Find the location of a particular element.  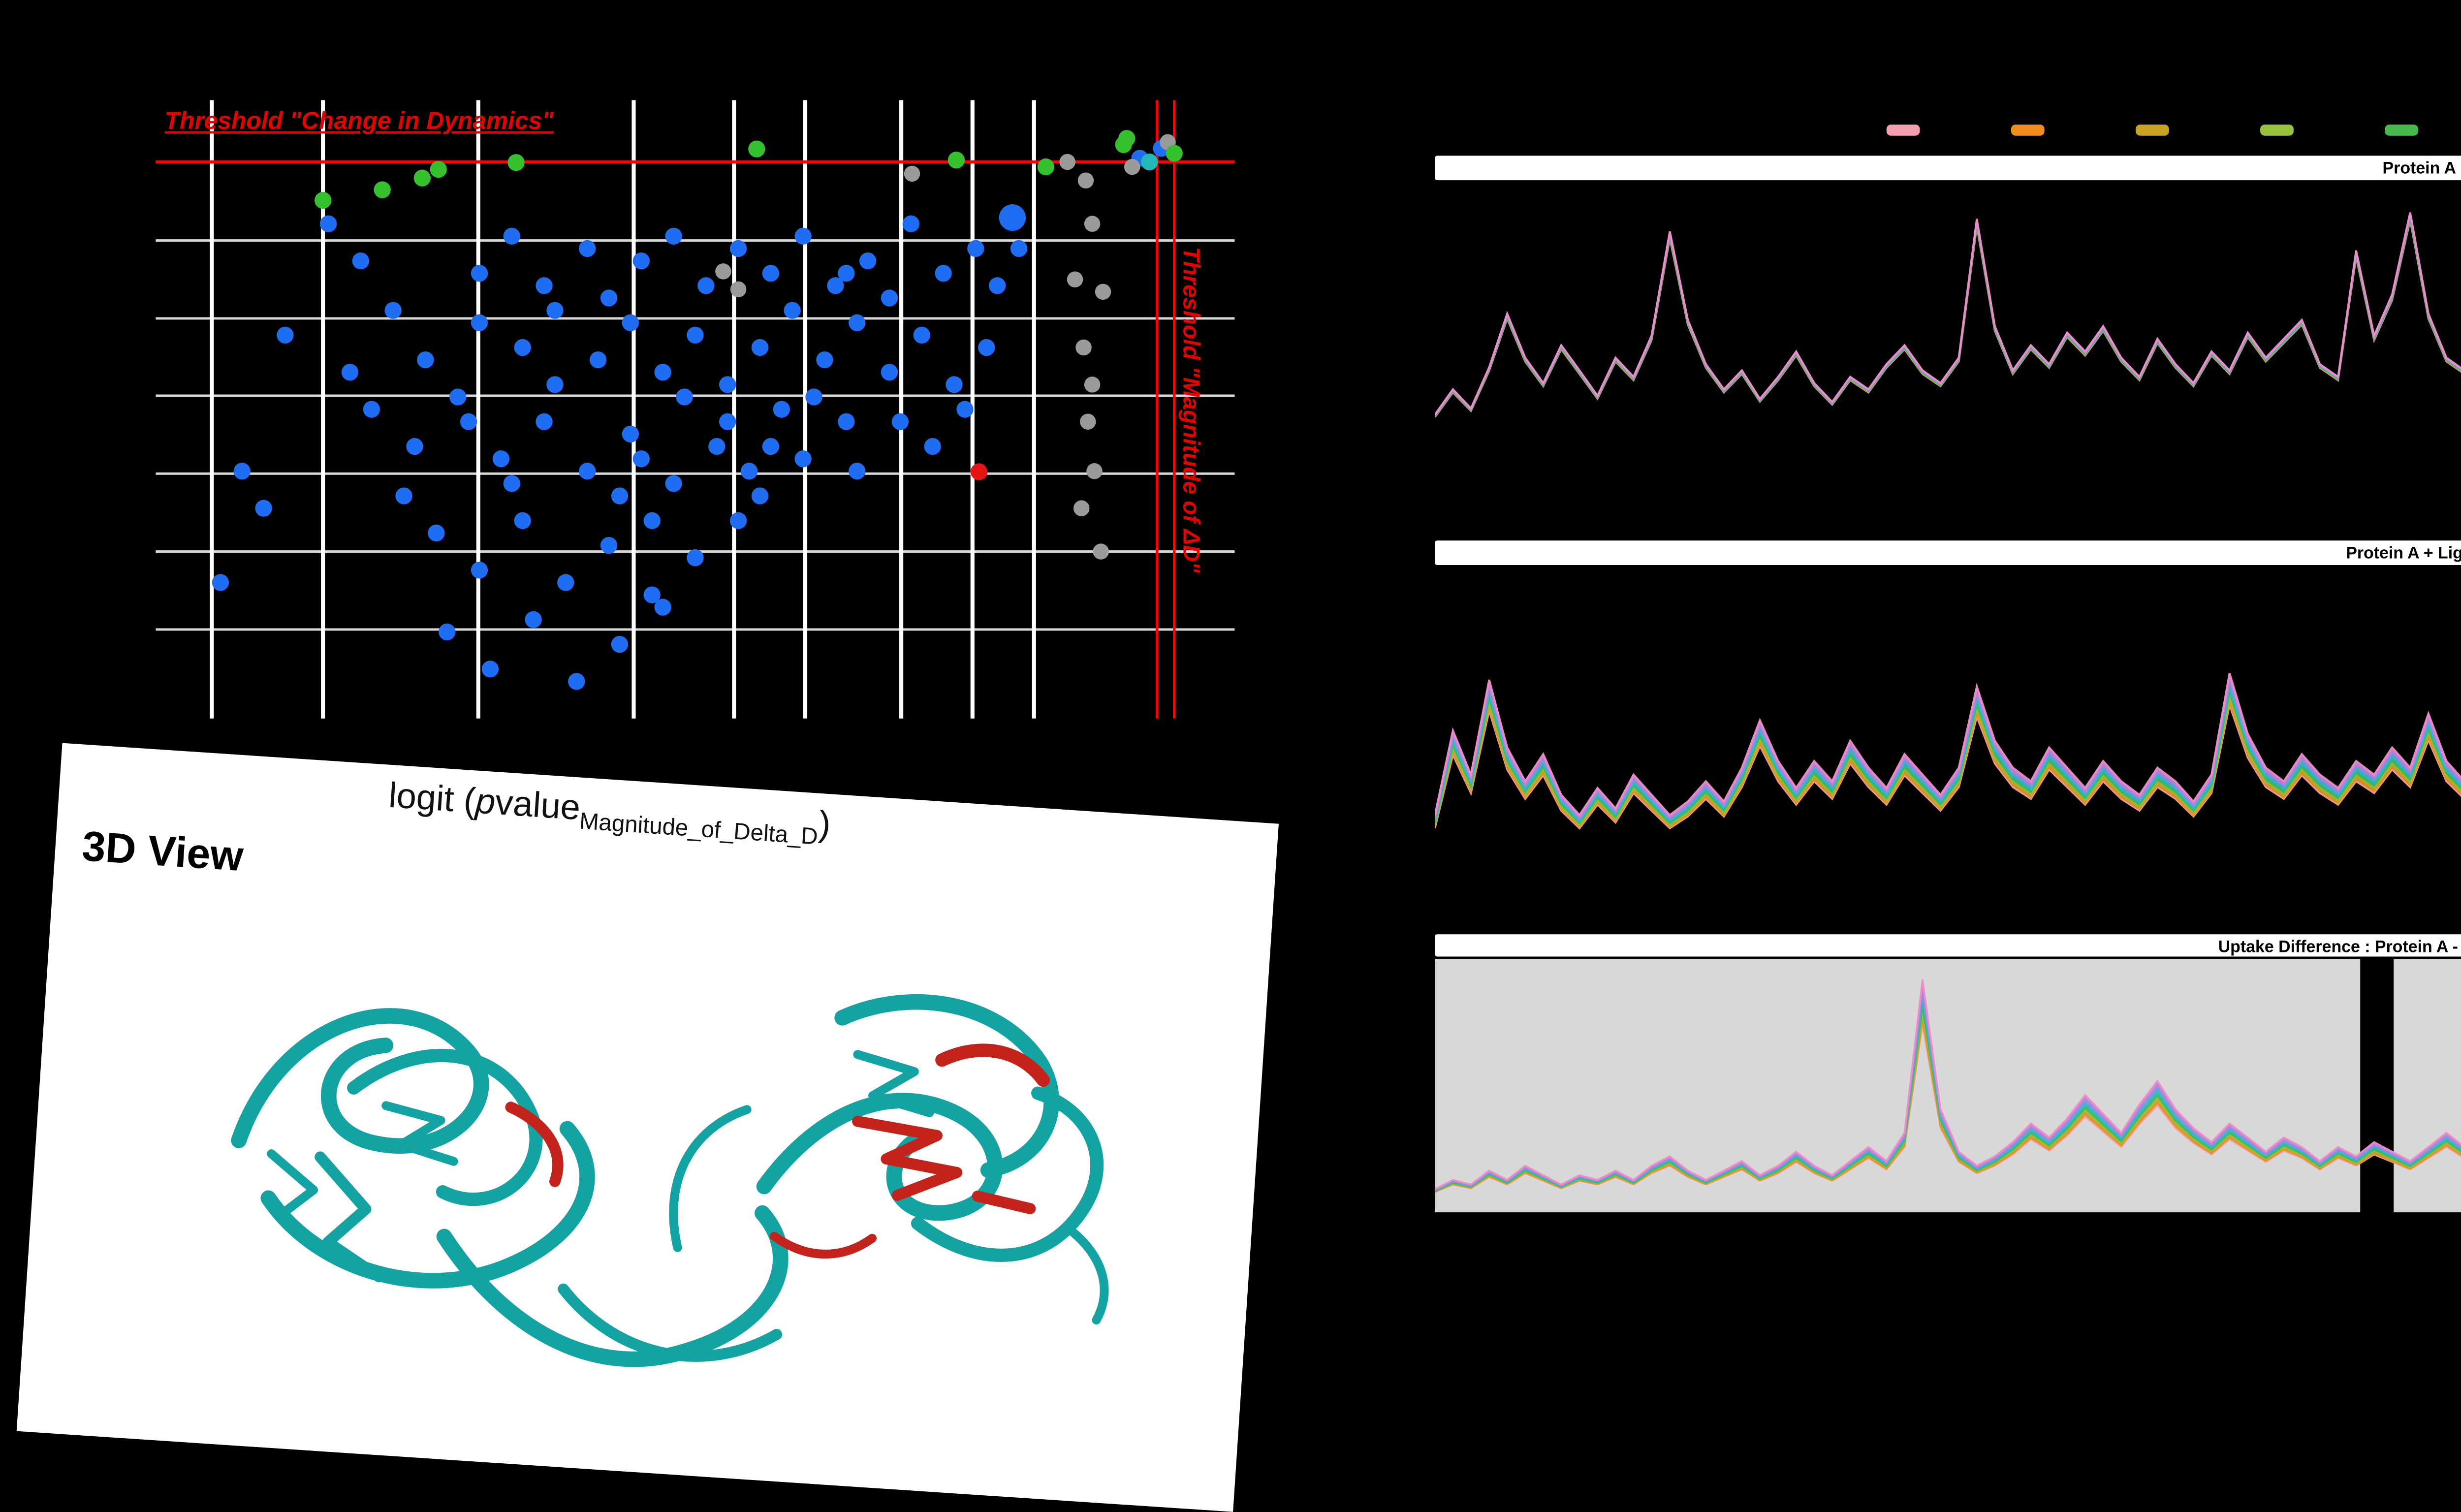

uptake-difference-chart is located at coordinates (1947, 1091).